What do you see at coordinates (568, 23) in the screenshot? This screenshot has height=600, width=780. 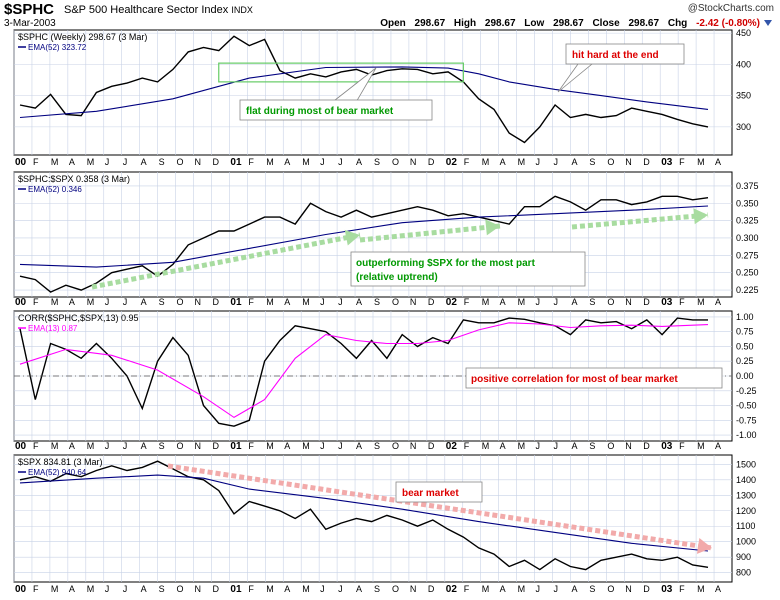 I see `low-value: 298.67` at bounding box center [568, 23].